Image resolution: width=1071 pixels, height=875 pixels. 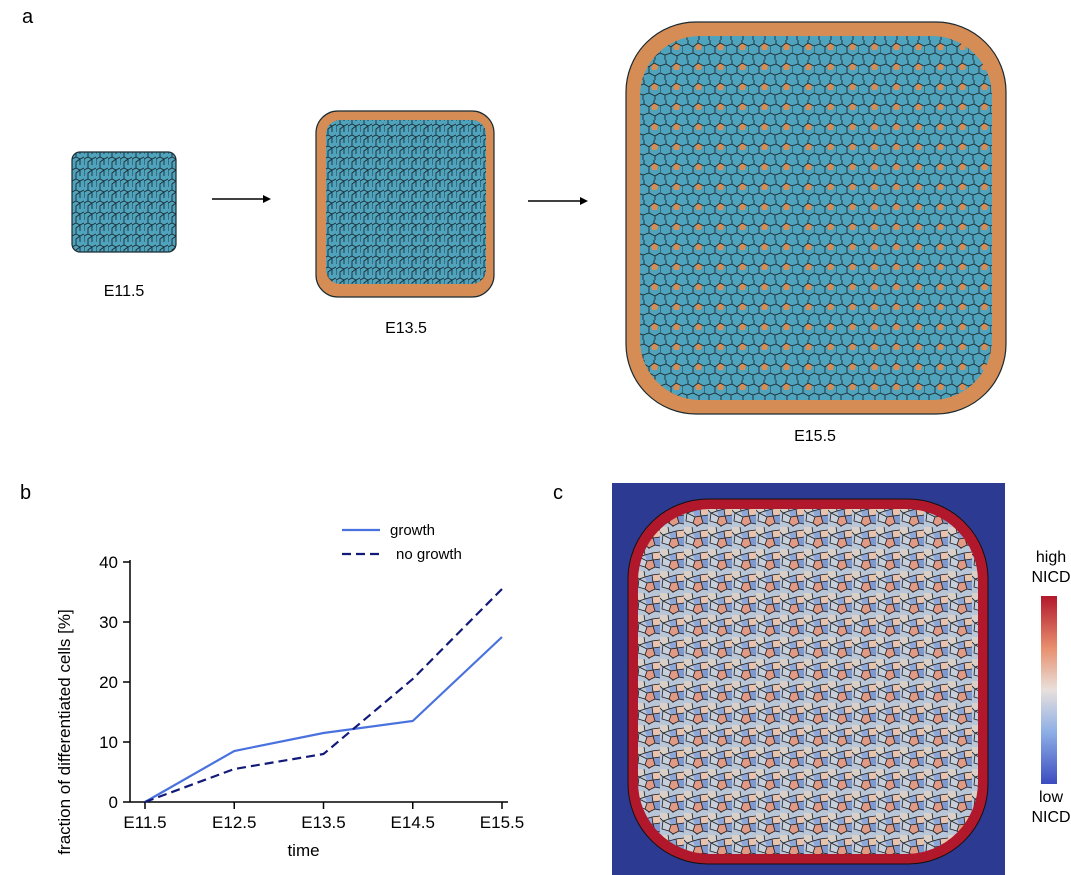 I want to click on legend-label-0: growth, so click(x=412, y=530).